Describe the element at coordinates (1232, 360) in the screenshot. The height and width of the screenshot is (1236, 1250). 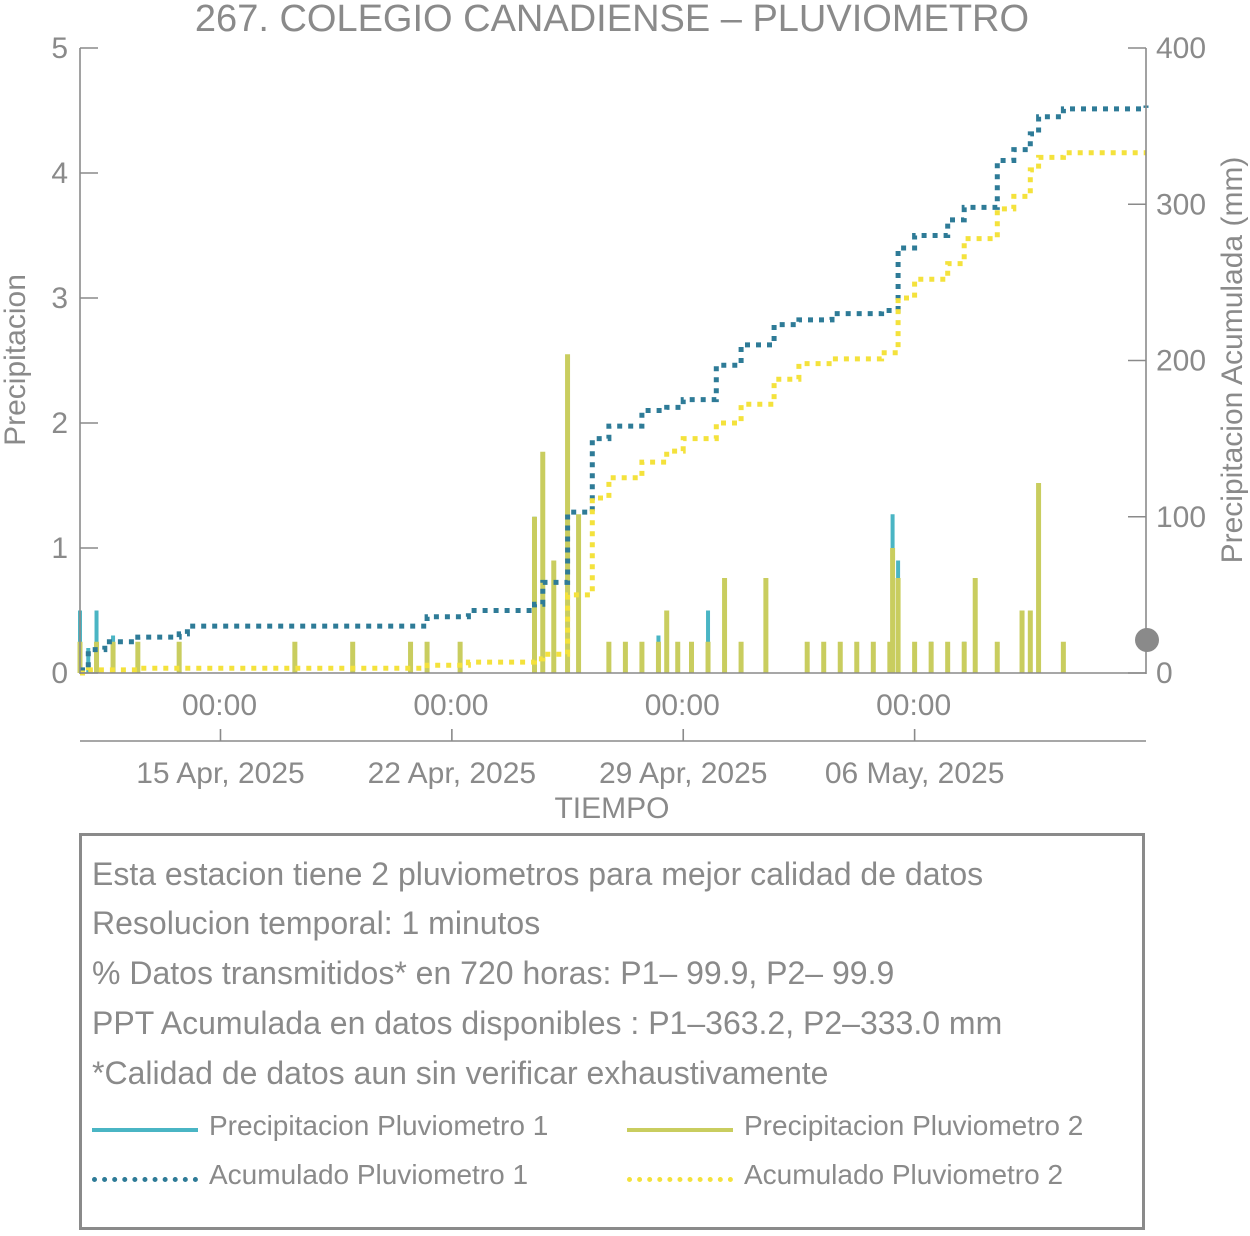
I see `y-axis-label-right: Precipitacion Acumulada (mm)` at that location.